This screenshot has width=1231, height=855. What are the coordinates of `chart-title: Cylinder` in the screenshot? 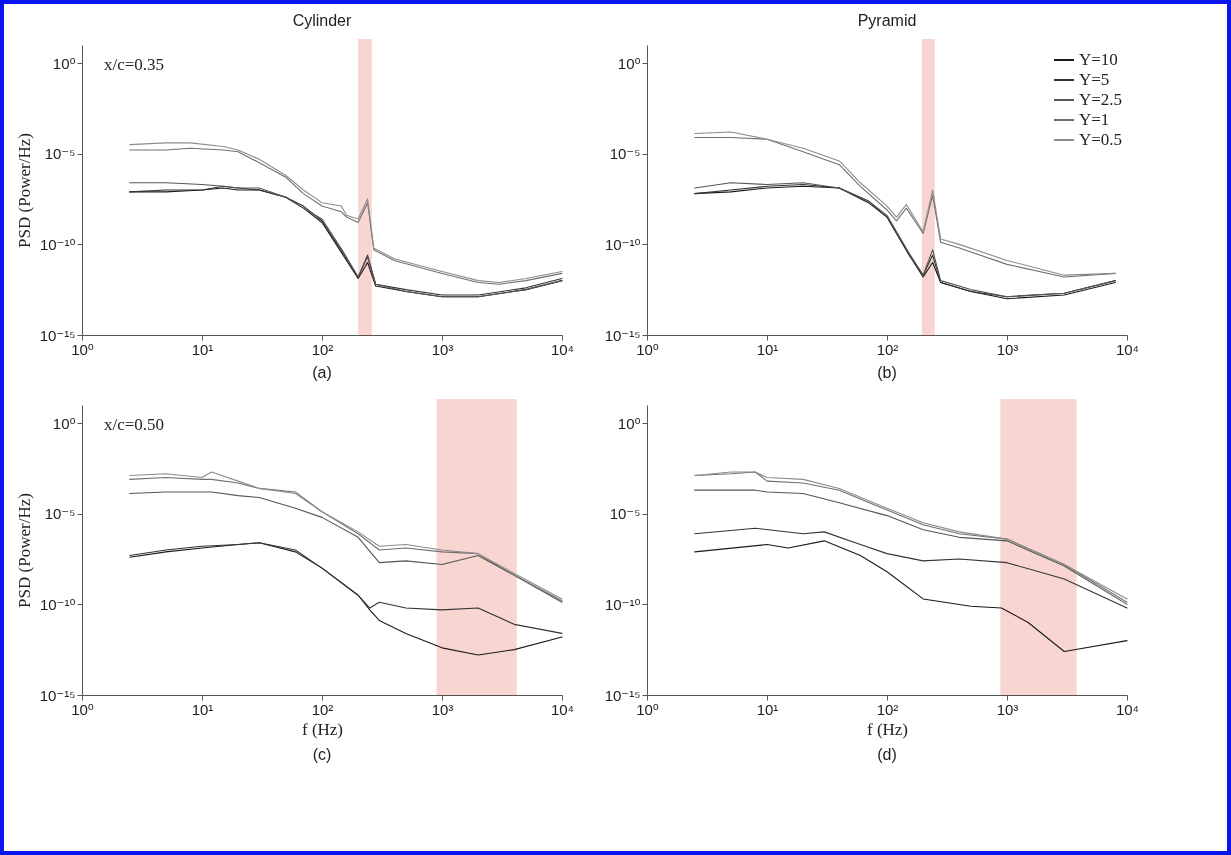 It's located at (322, 20).